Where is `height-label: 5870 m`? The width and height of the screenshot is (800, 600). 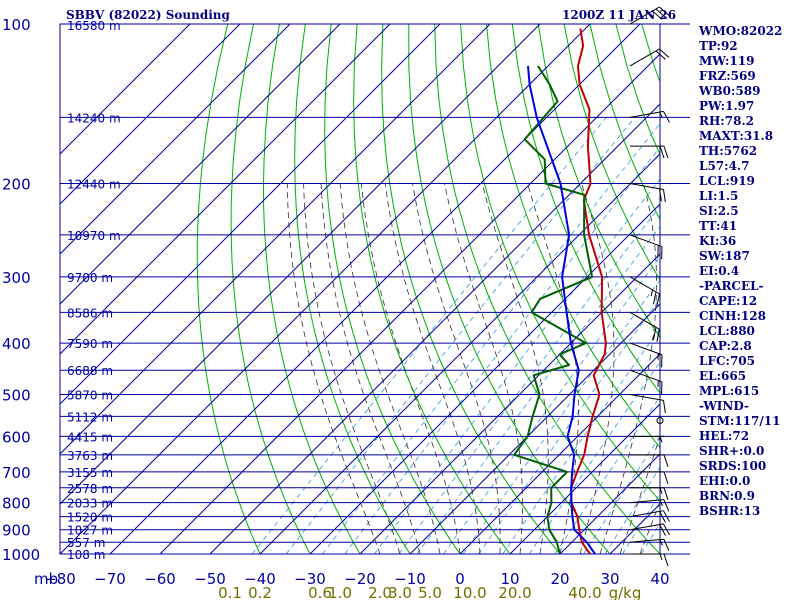
height-label: 5870 m is located at coordinates (90, 395).